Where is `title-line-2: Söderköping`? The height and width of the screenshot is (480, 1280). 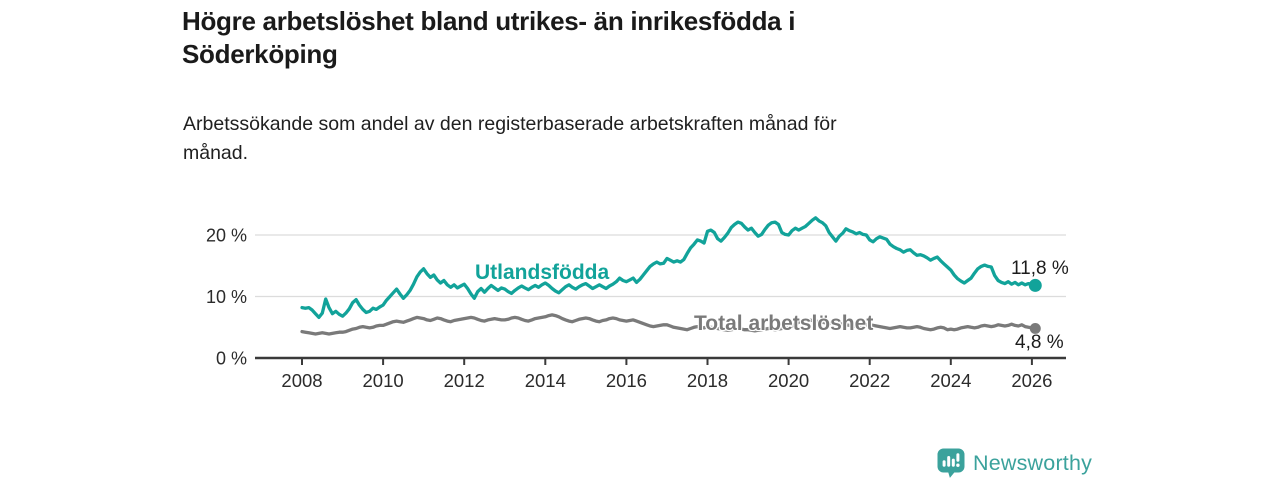 title-line-2: Söderköping is located at coordinates (260, 54).